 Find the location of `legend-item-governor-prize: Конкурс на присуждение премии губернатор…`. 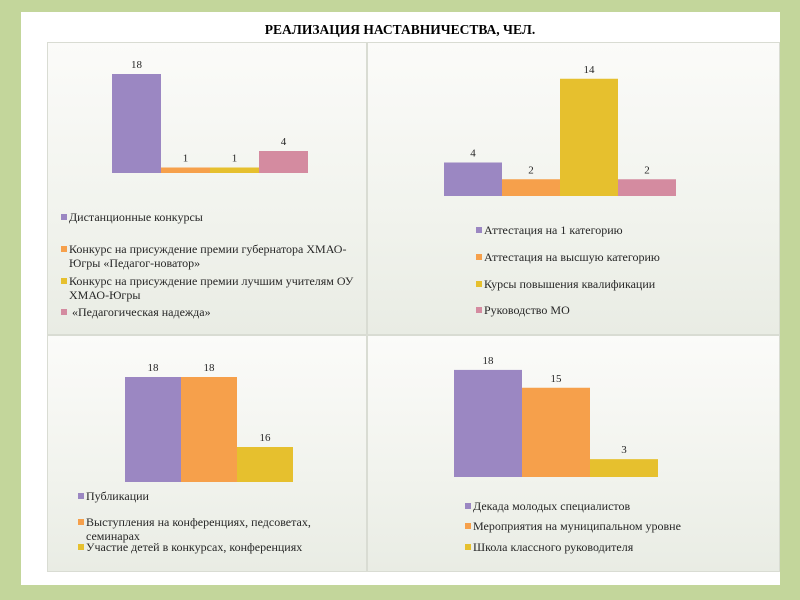

legend-item-governor-prize: Конкурс на присуждение премии губернатор… is located at coordinates (213, 256).